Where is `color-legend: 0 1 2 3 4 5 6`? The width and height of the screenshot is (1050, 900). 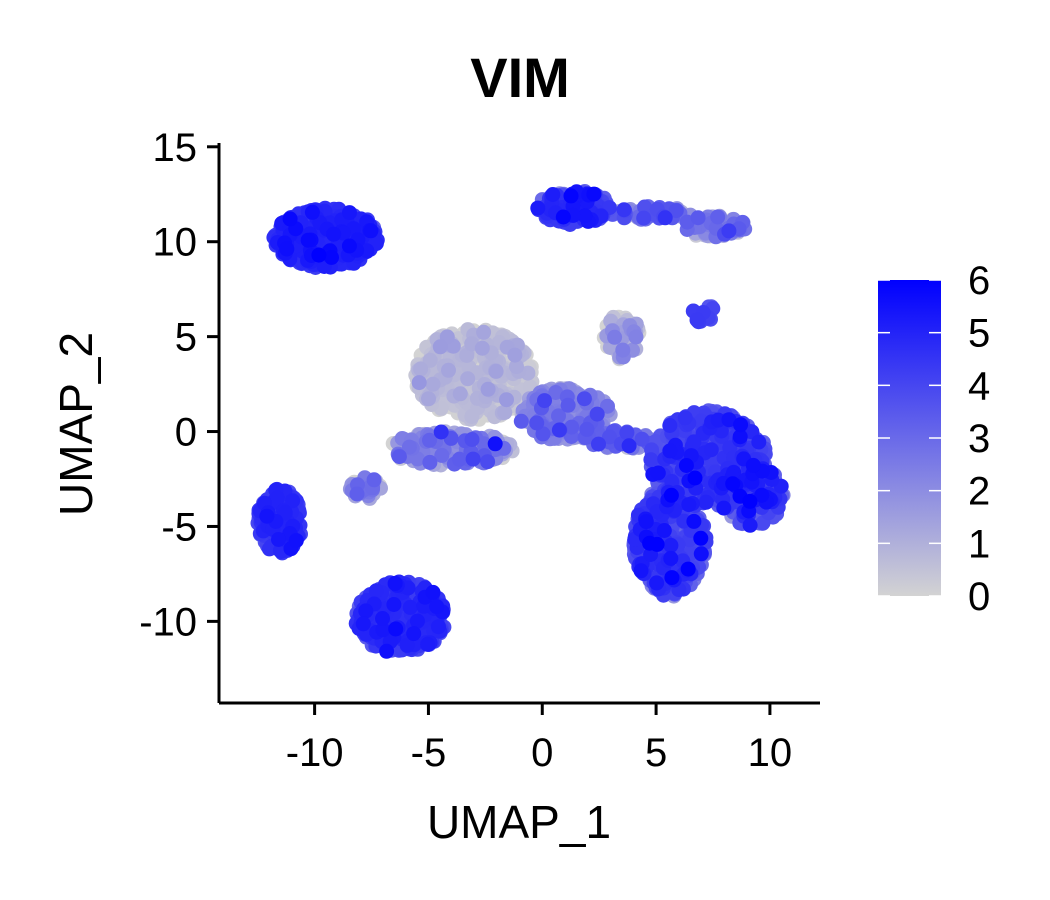 color-legend: 0 1 2 3 4 5 6 is located at coordinates (934, 439).